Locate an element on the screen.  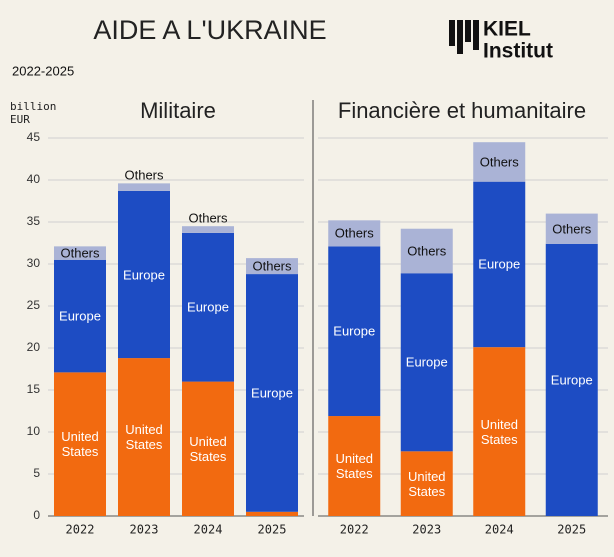
logo-text: Institut is located at coordinates (518, 51).